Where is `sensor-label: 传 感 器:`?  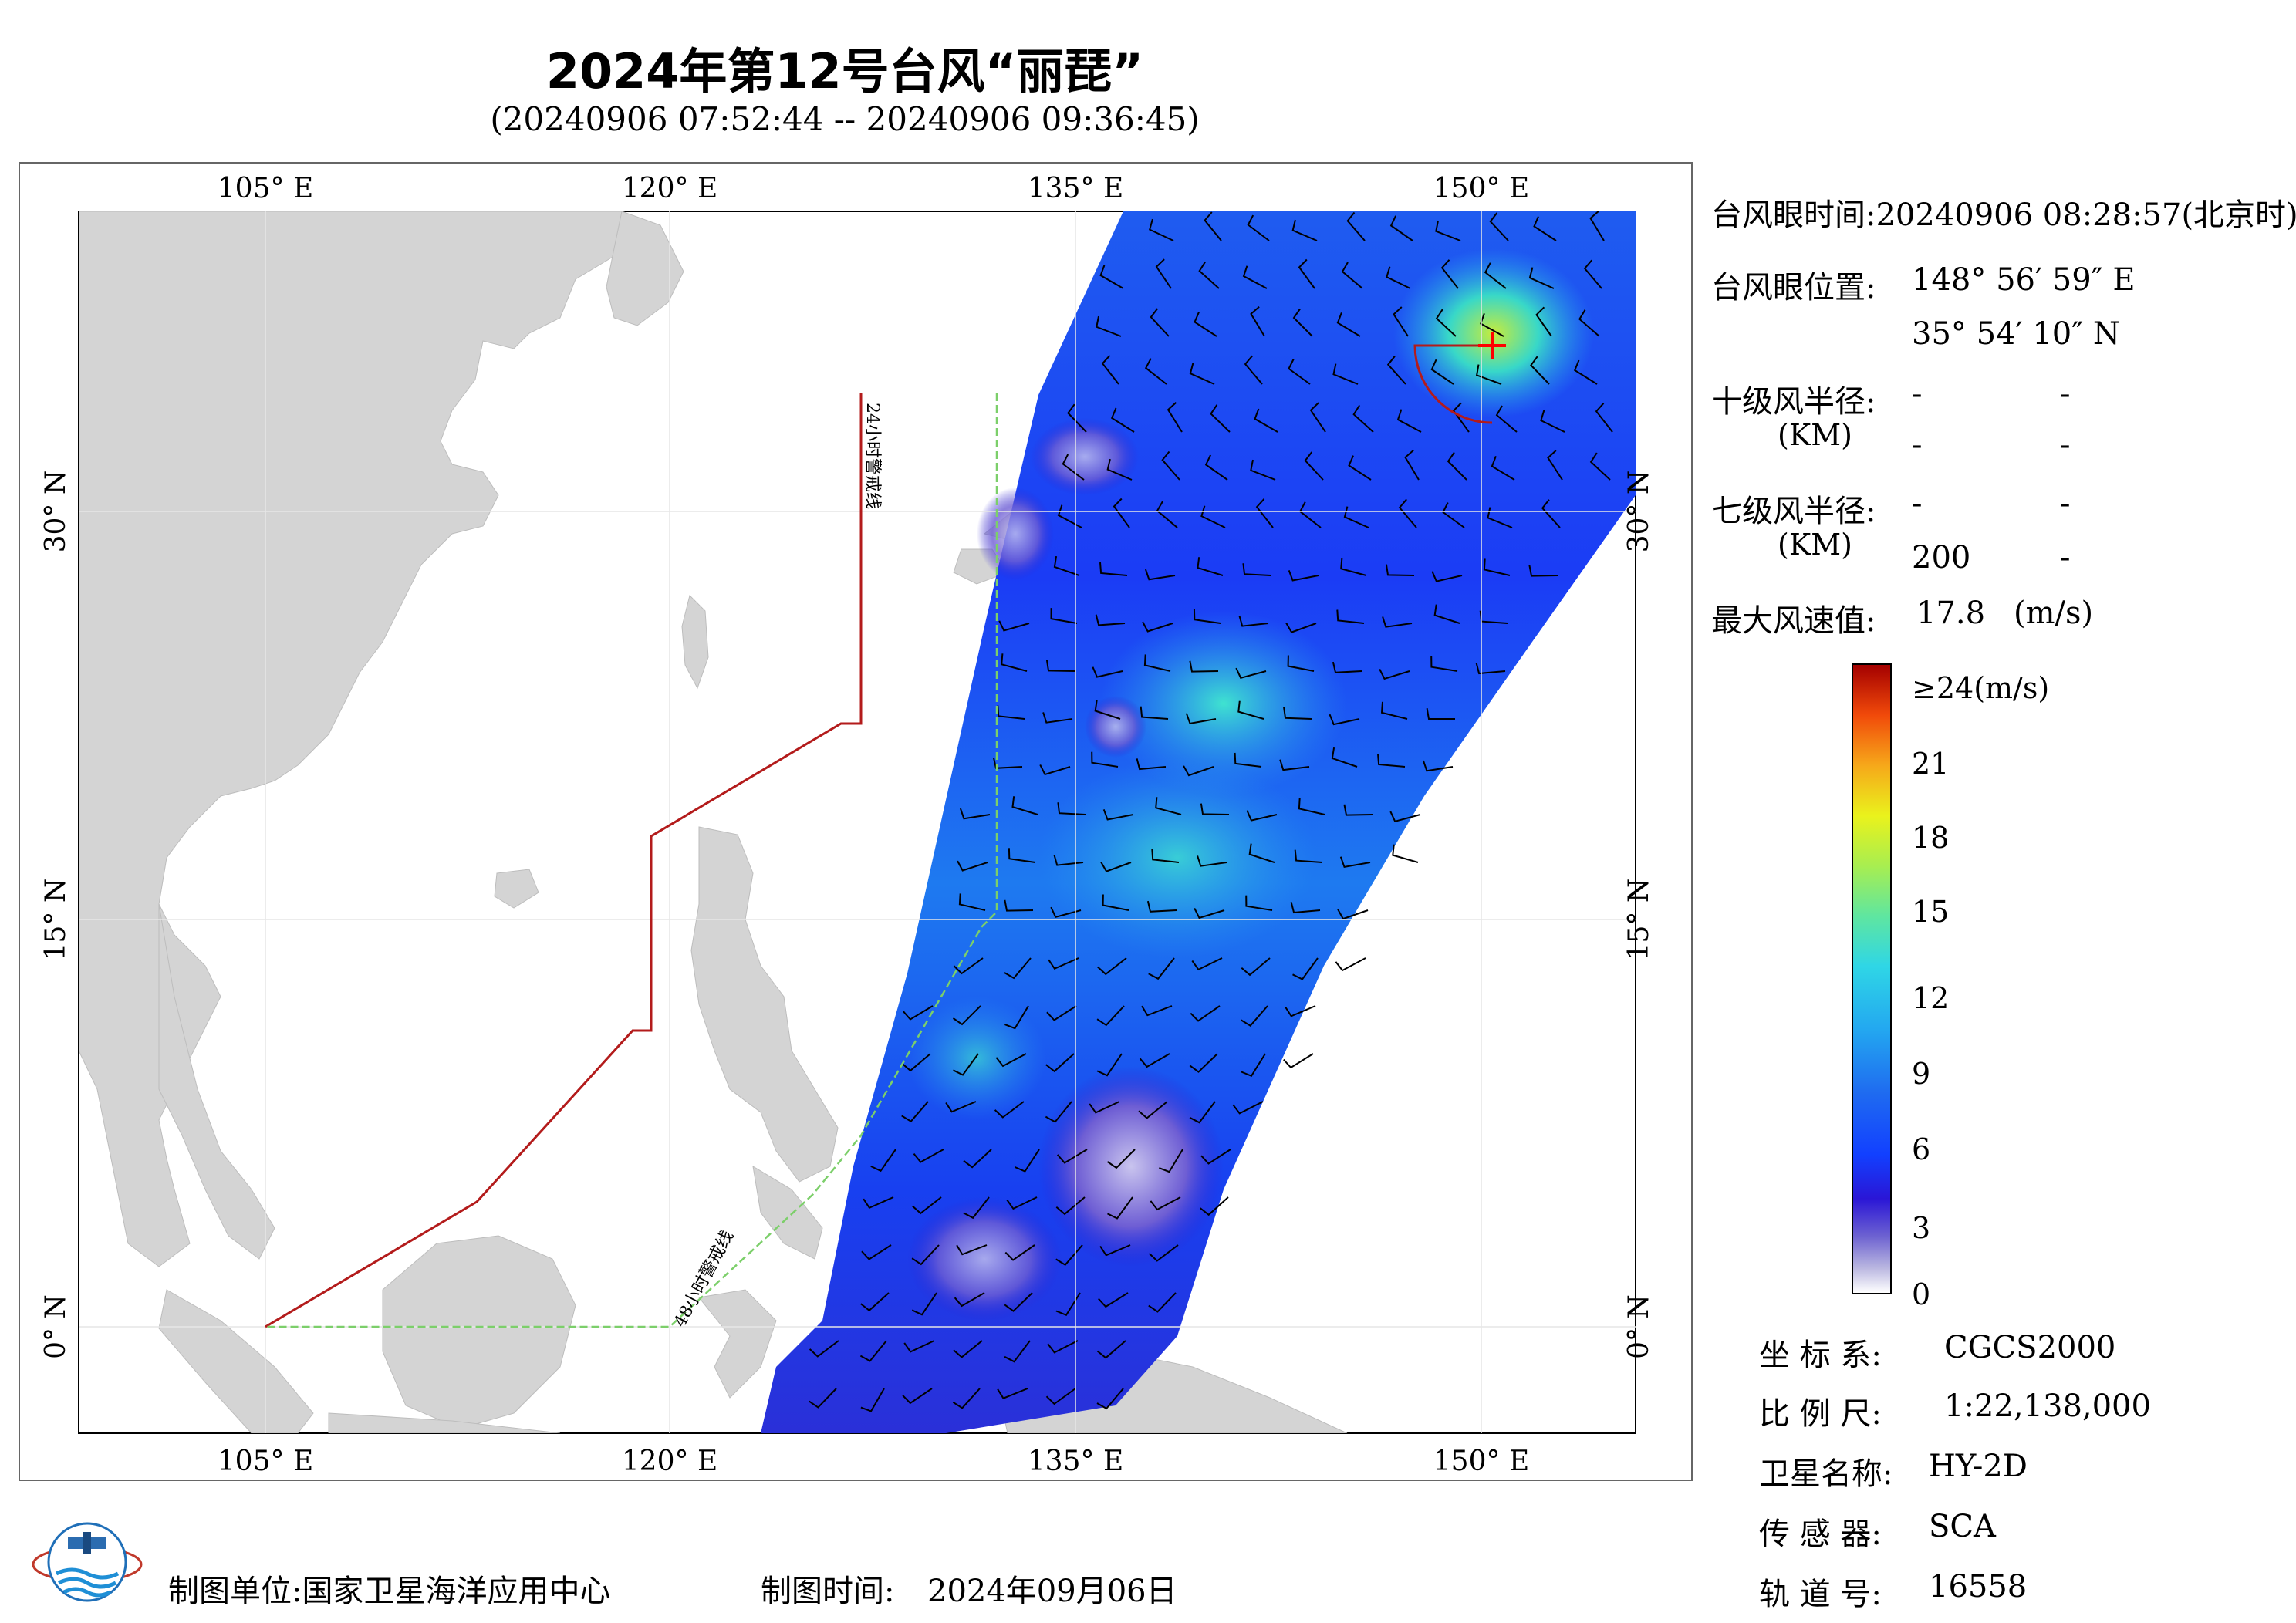 sensor-label: 传 感 器: is located at coordinates (1820, 1534).